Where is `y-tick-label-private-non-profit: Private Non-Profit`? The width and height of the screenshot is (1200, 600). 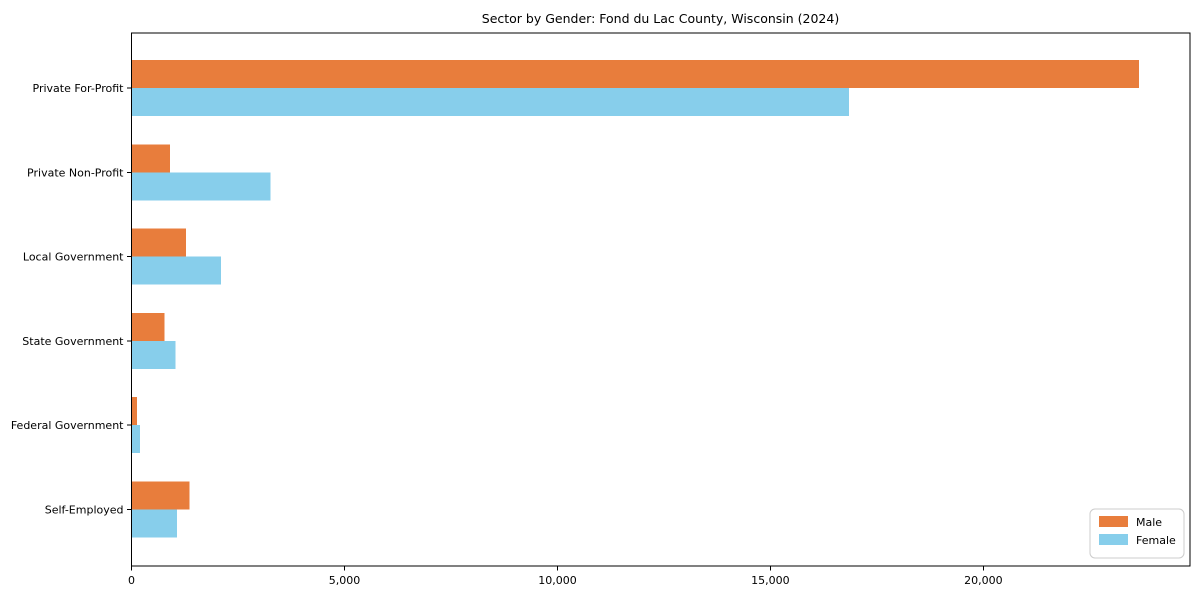 y-tick-label-private-non-profit: Private Non-Profit is located at coordinates (75, 172).